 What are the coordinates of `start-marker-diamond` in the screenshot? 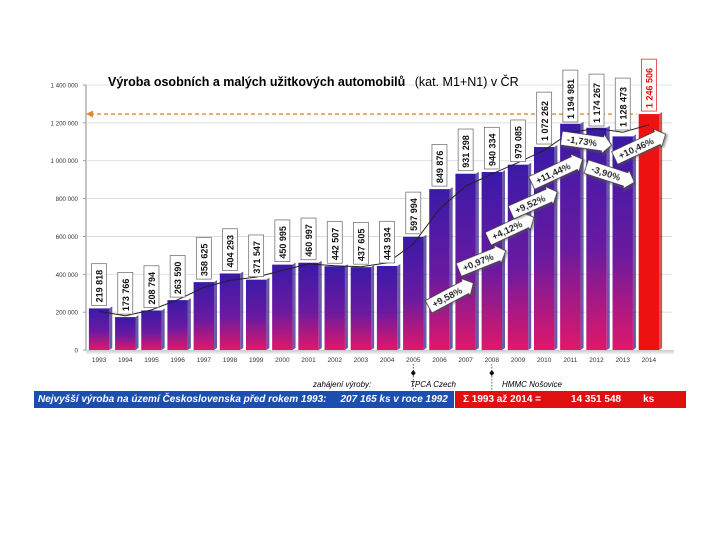 It's located at (413, 373).